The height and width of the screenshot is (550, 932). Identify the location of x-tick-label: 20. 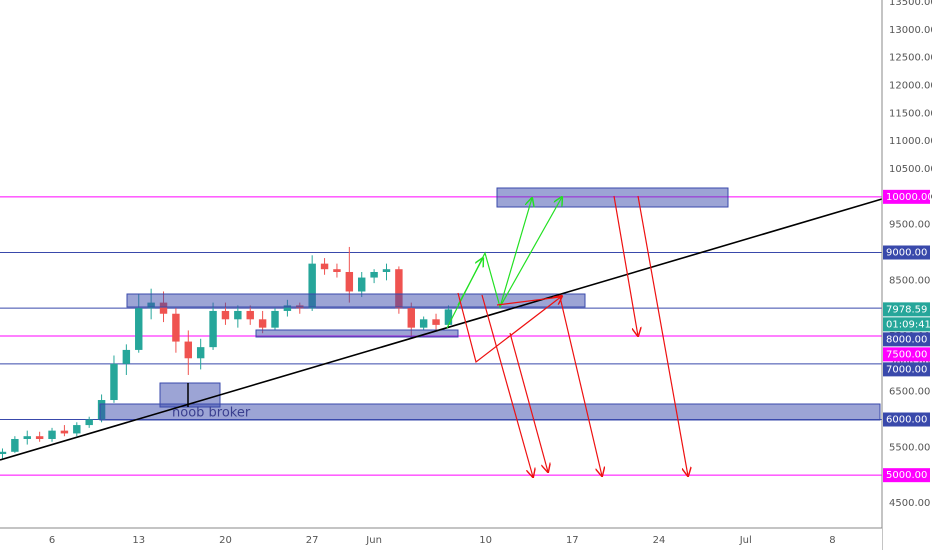
(225, 540).